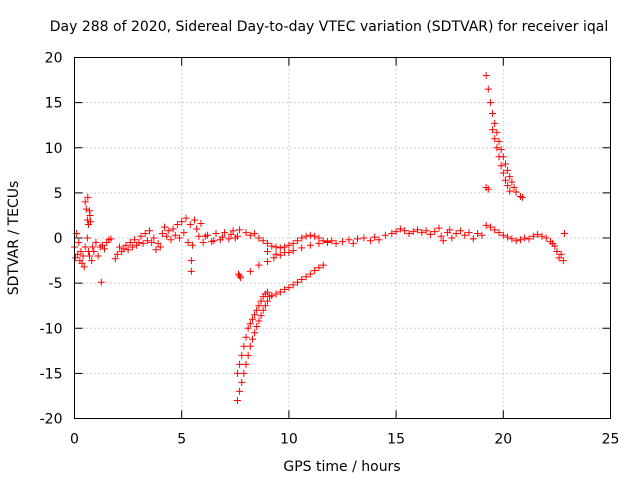  Describe the element at coordinates (54, 104) in the screenshot. I see `y-tick-label: 15` at that location.